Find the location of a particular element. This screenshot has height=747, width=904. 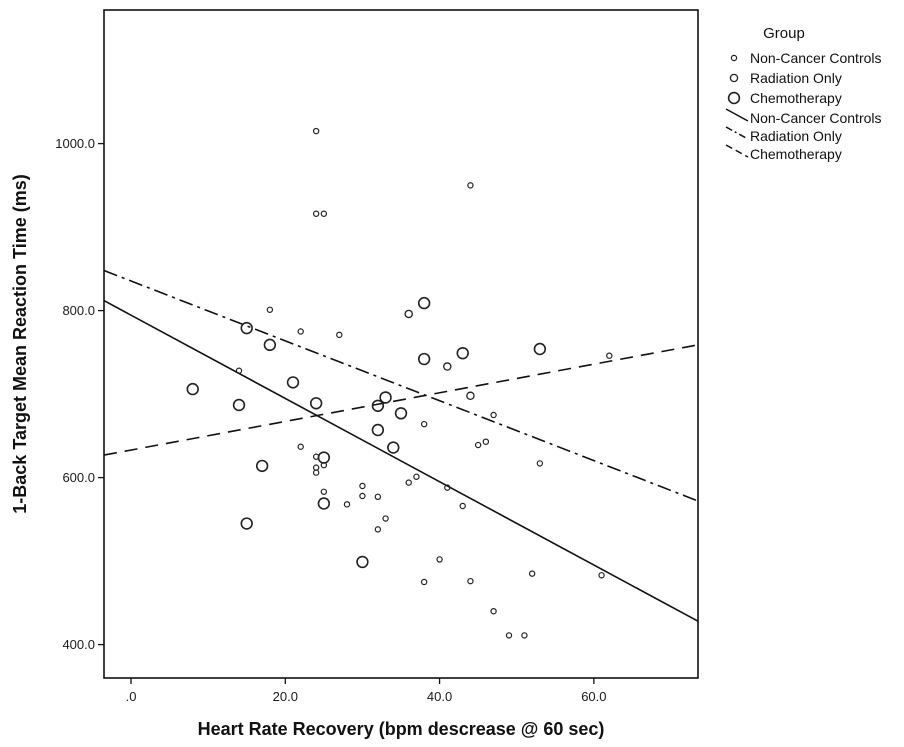

y-axis-title: 1-Back Target Mean Reaction Time (ms) is located at coordinates (20, 343).